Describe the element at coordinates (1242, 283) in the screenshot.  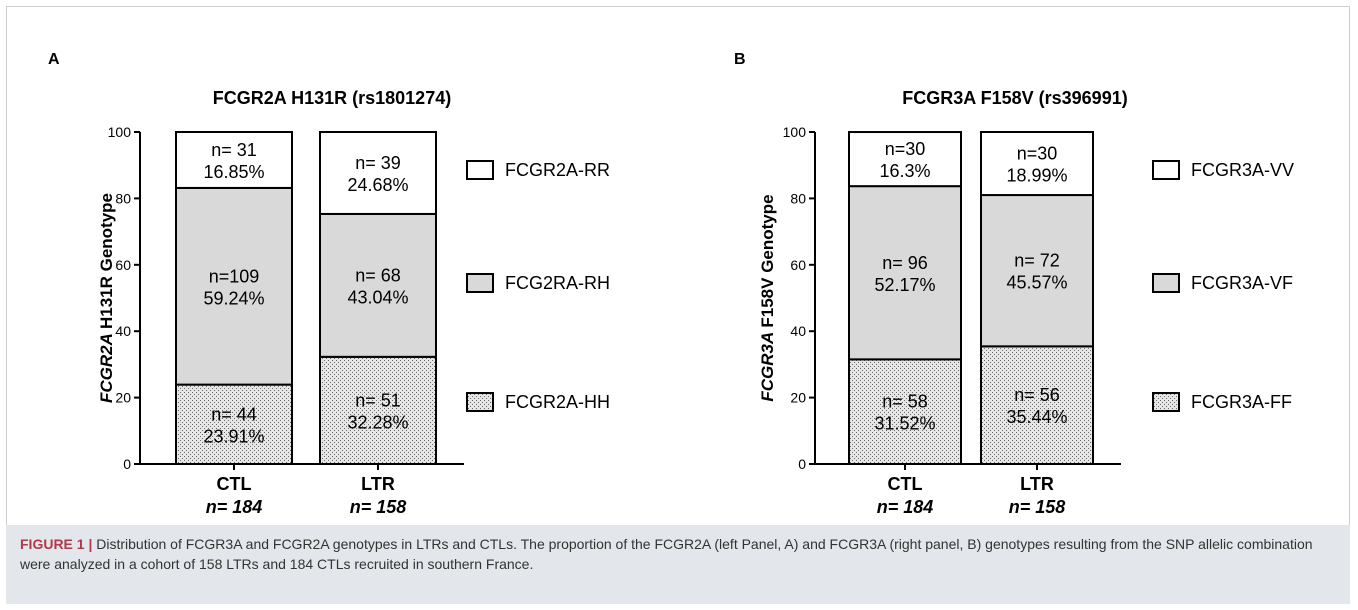
I see `legend-label: FCGR3A-VF` at that location.